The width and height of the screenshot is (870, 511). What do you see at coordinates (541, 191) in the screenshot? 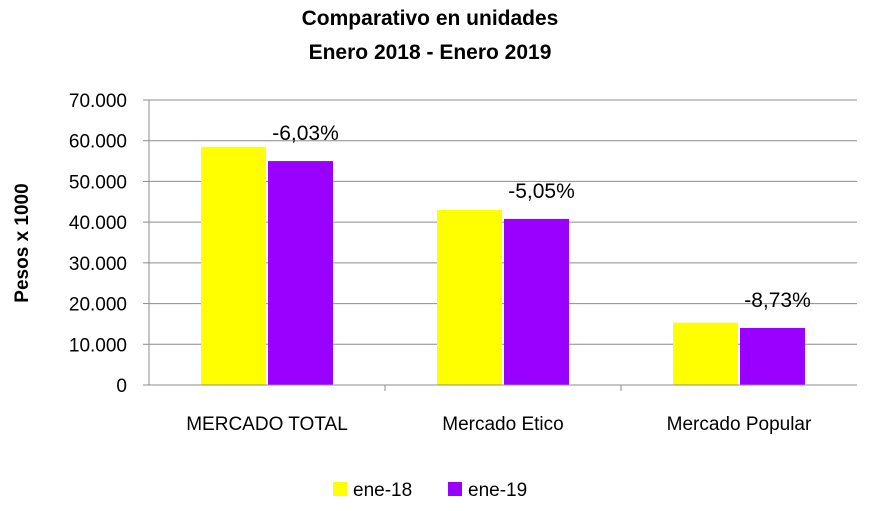
I see `data-label: -5,05%` at bounding box center [541, 191].